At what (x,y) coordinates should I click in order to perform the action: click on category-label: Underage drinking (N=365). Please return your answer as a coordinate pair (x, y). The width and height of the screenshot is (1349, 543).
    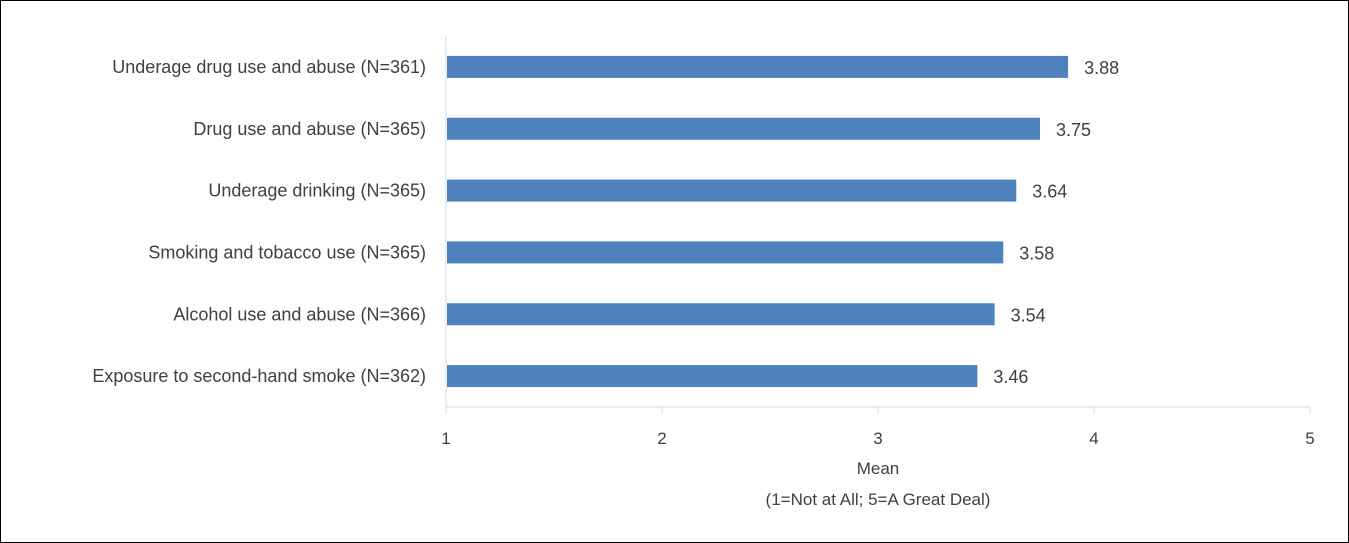
    Looking at the image, I should click on (317, 191).